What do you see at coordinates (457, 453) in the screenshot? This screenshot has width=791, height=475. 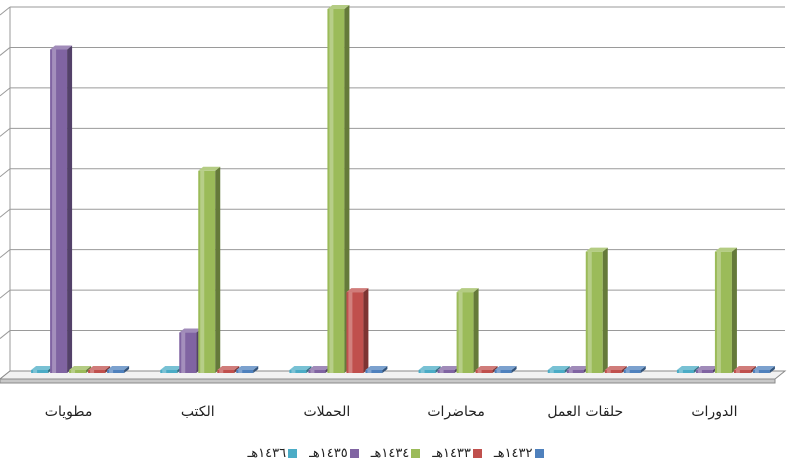 I see `legend-item: ١٤٣٣هـ` at bounding box center [457, 453].